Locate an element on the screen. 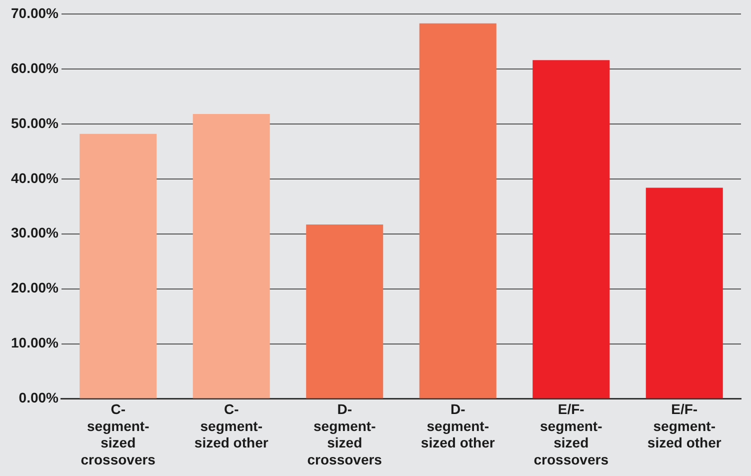 Image resolution: width=751 pixels, height=476 pixels. y-tick-label: 0.00% is located at coordinates (39, 398).